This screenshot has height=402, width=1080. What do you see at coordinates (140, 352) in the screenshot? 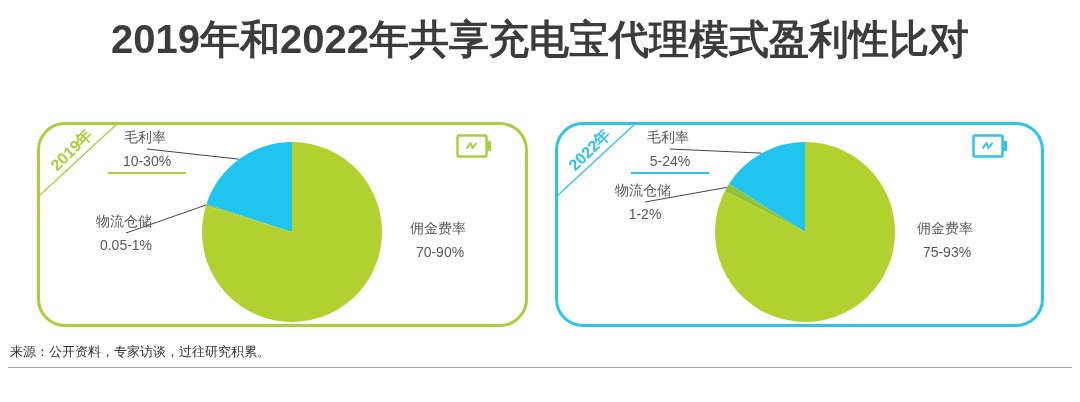
I see `source-note: 来源：公开资料，专家访谈，过往研究积累。` at bounding box center [140, 352].